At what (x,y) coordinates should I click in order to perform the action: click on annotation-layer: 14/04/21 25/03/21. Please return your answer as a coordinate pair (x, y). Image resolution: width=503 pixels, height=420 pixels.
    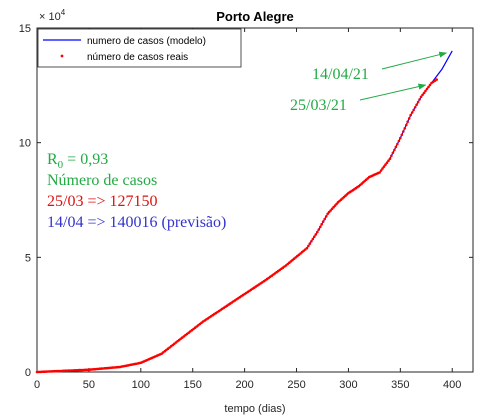
    Looking at the image, I should click on (369, 82).